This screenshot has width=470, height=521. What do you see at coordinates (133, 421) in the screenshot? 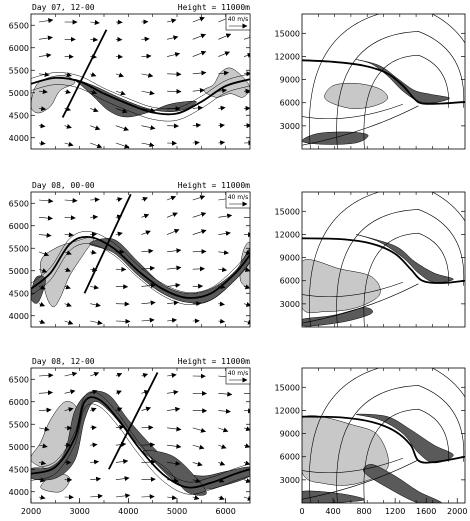
I see `cross-section-line` at bounding box center [133, 421].